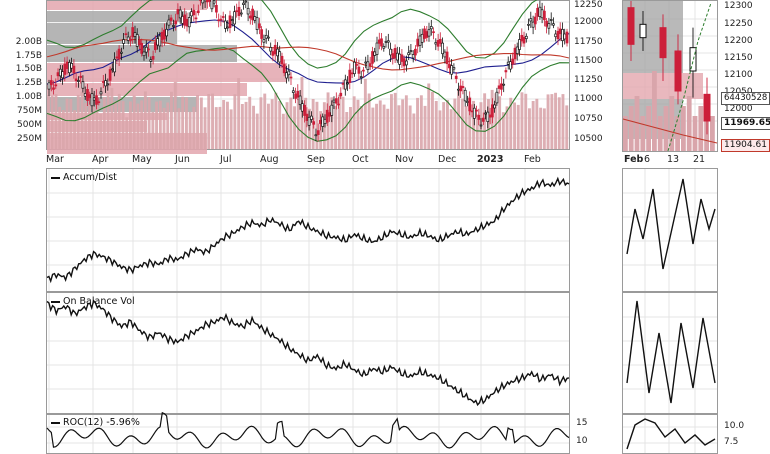  I want to click on zoom-roc-tick-10: 10.0, so click(734, 426).